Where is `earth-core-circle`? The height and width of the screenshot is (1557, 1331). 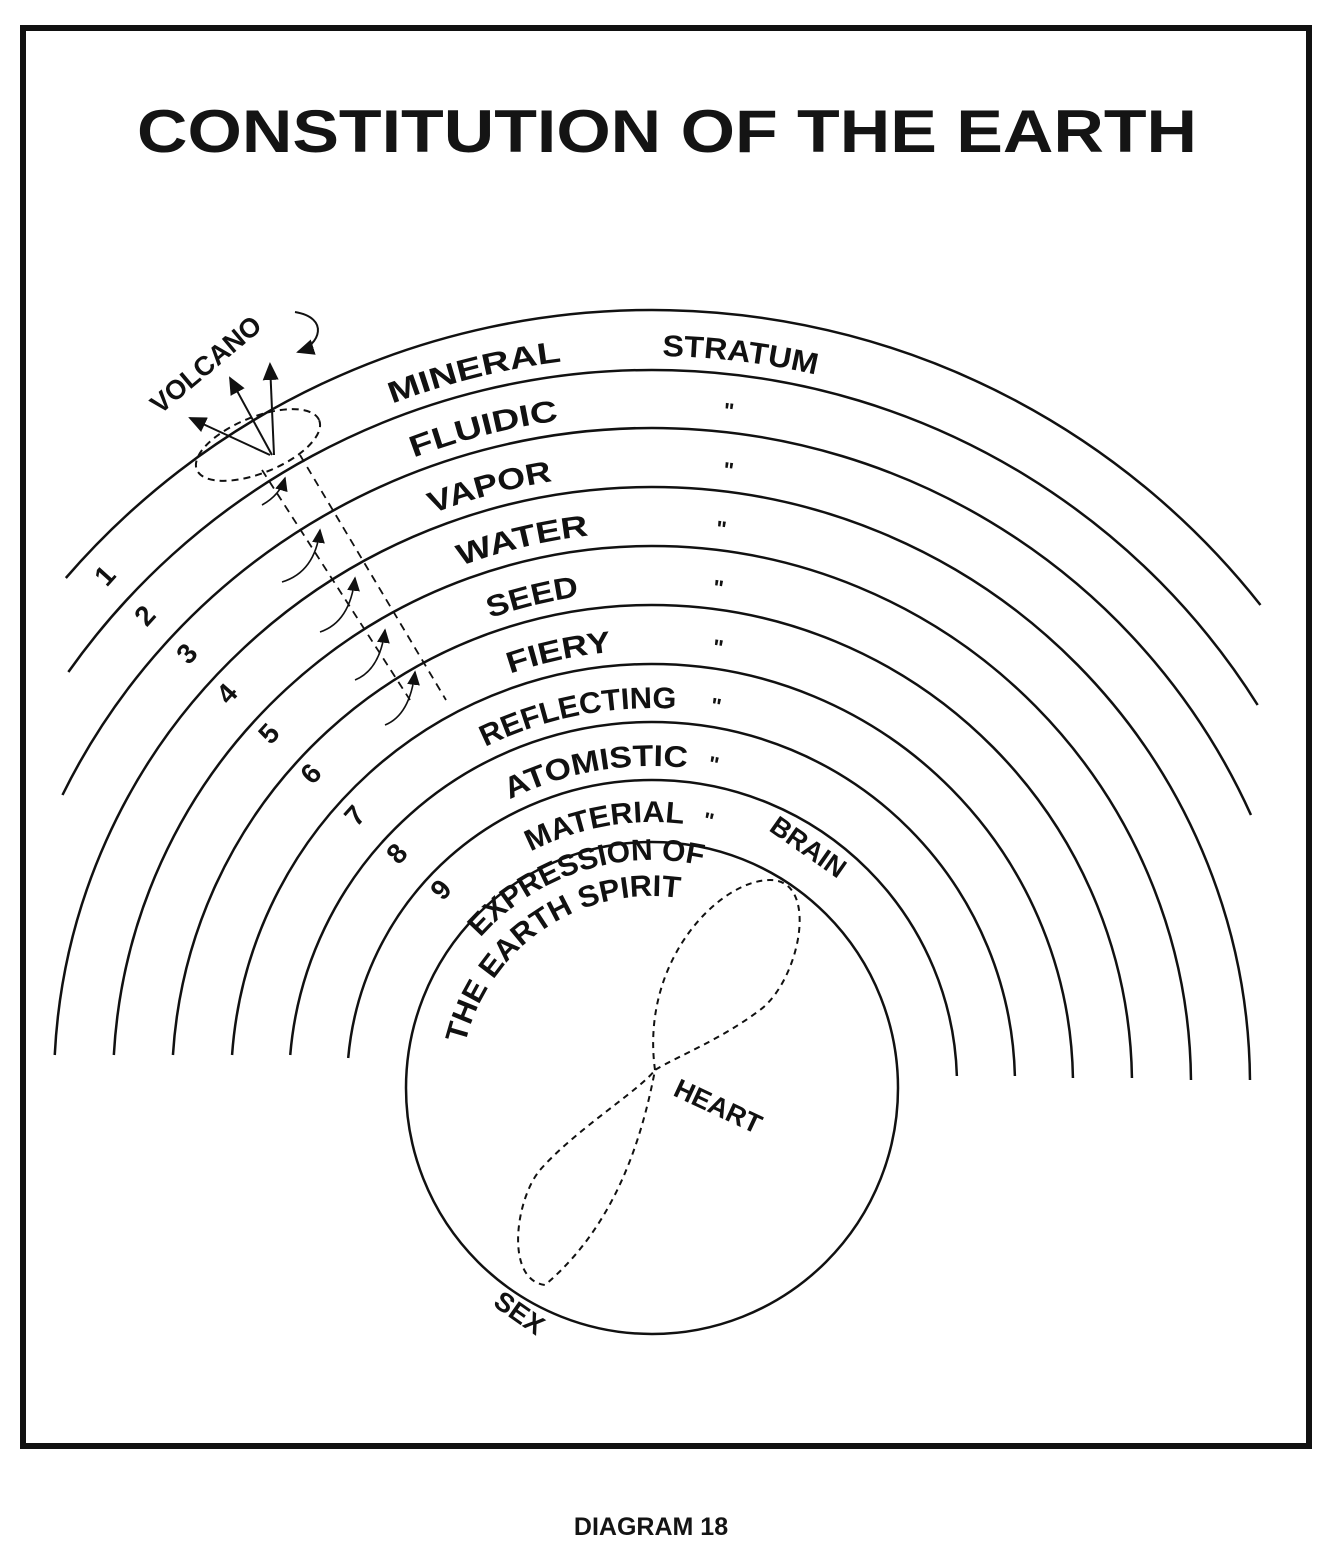 earth-core-circle is located at coordinates (652, 1088).